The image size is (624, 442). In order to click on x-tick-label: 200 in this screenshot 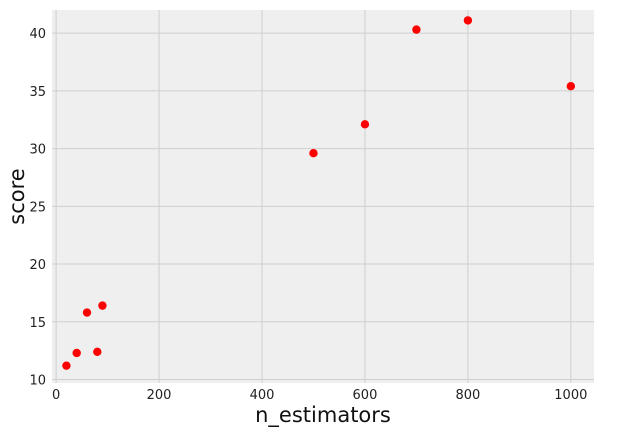, I will do `click(159, 395)`.